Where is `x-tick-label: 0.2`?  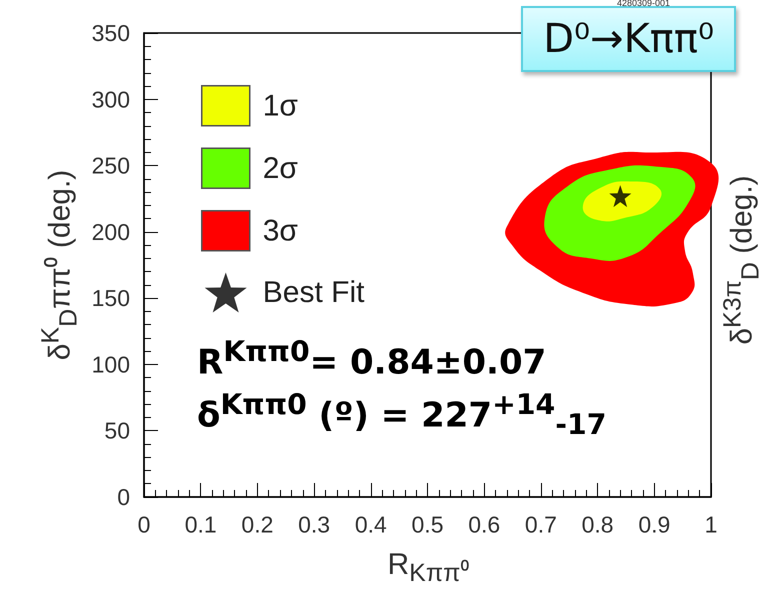 x-tick-label: 0.2 is located at coordinates (257, 525).